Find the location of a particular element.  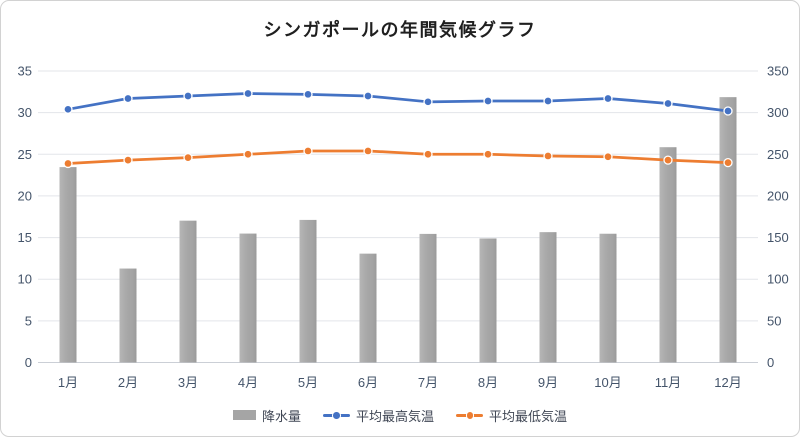

legend: 降水量 平均最高気温 平均最低気温 is located at coordinates (400, 415).